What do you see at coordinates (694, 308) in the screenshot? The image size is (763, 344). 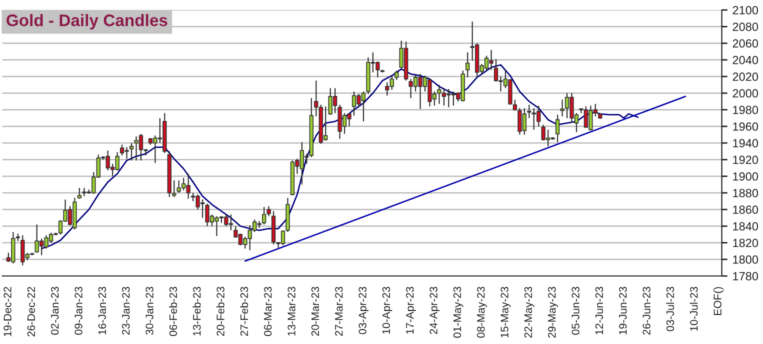 I see `x-tick-label: 10-Jul-23` at bounding box center [694, 308].